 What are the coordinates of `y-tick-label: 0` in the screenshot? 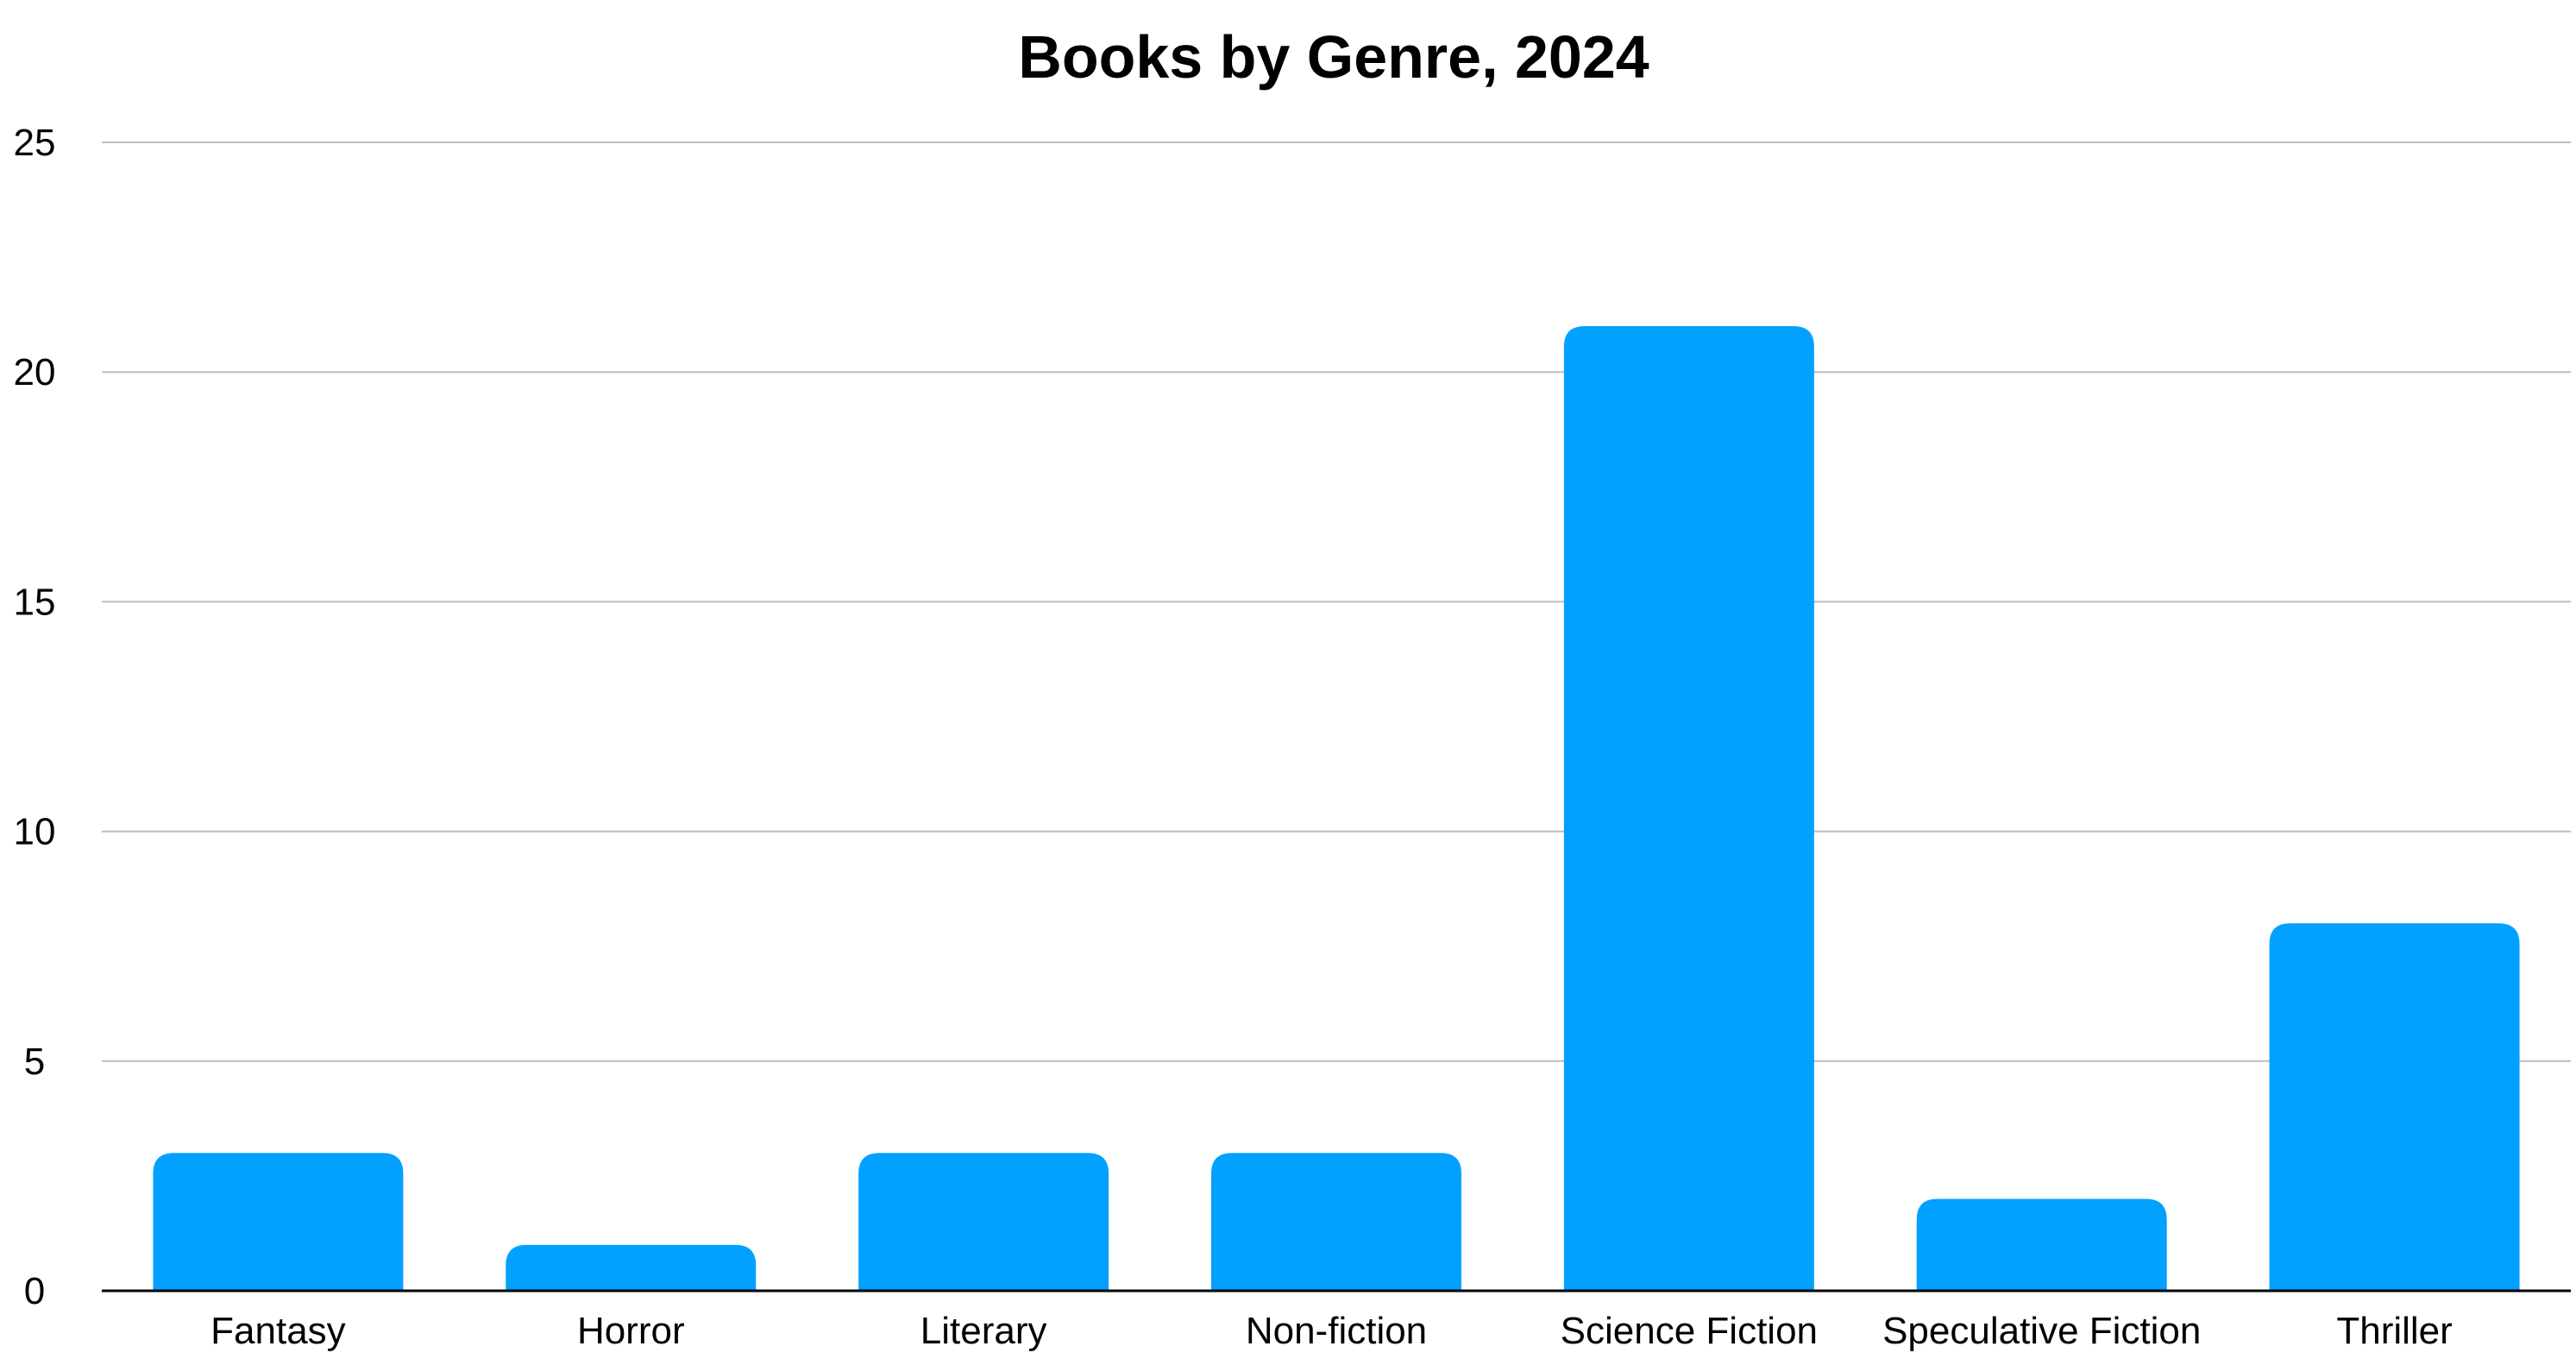 It's located at (34, 1291).